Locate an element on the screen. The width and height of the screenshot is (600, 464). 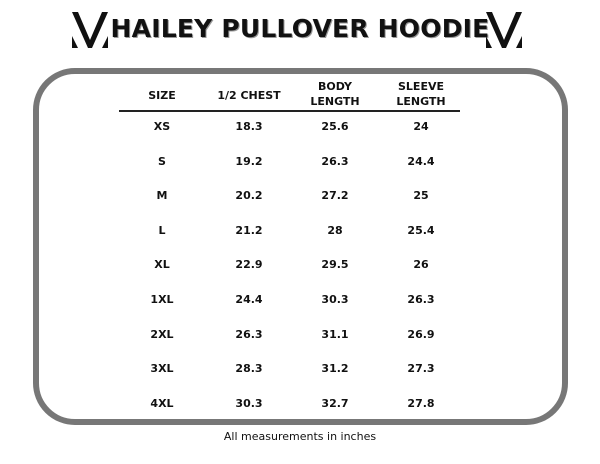
table-cell: S is located at coordinates (162, 161).